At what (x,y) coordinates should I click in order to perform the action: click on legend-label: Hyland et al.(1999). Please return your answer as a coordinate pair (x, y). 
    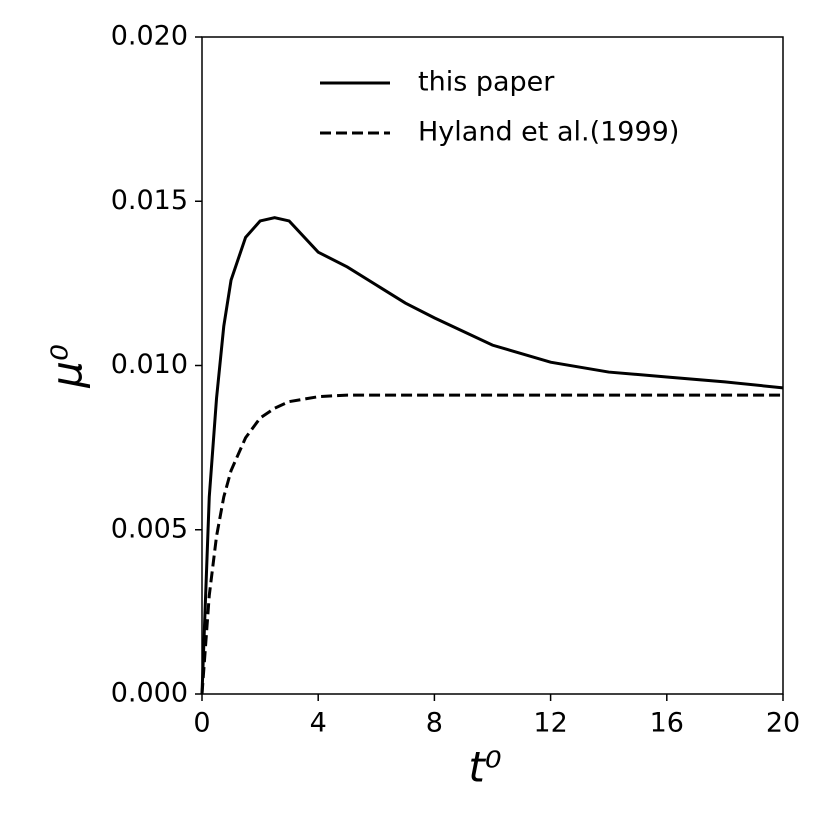
    Looking at the image, I should click on (548, 132).